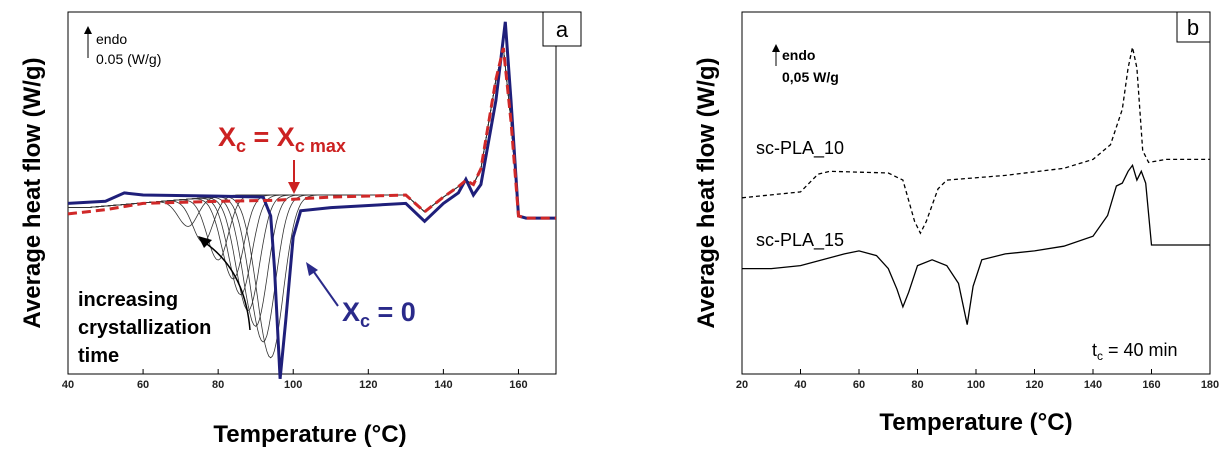 The height and width of the screenshot is (453, 1224). What do you see at coordinates (294, 188) in the screenshot?
I see `chart-a-xcmax-arrow-head-icon` at bounding box center [294, 188].